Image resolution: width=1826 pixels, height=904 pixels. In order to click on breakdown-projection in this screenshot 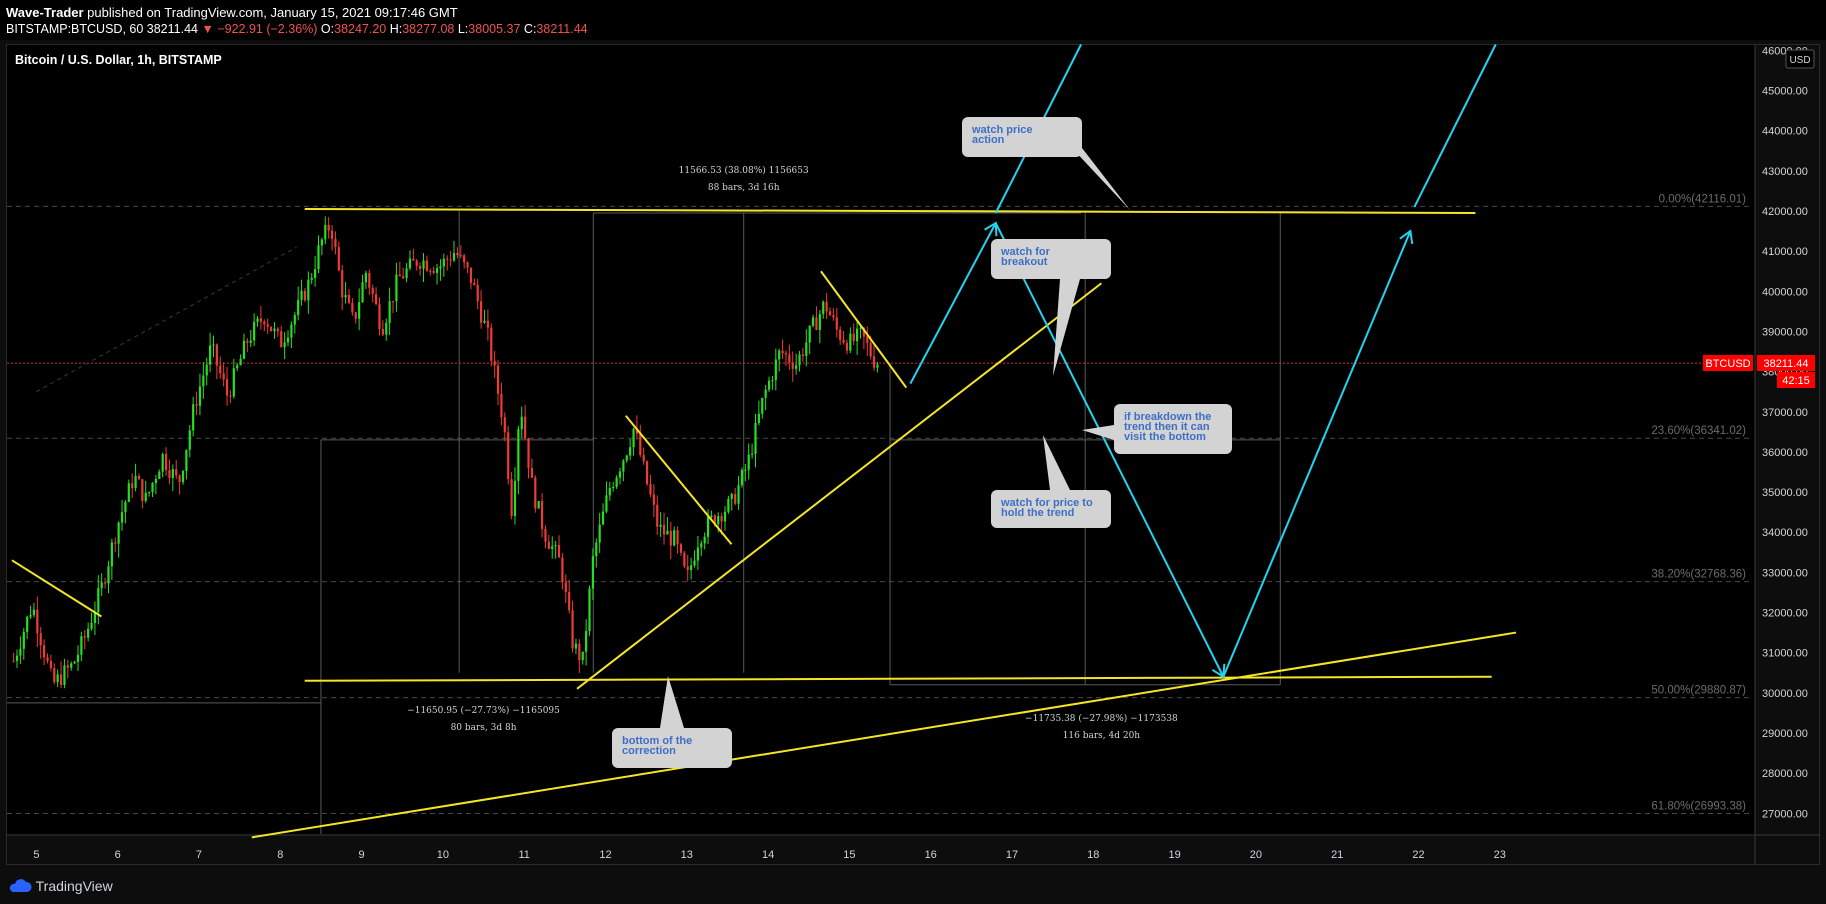, I will do `click(1109, 450)`.